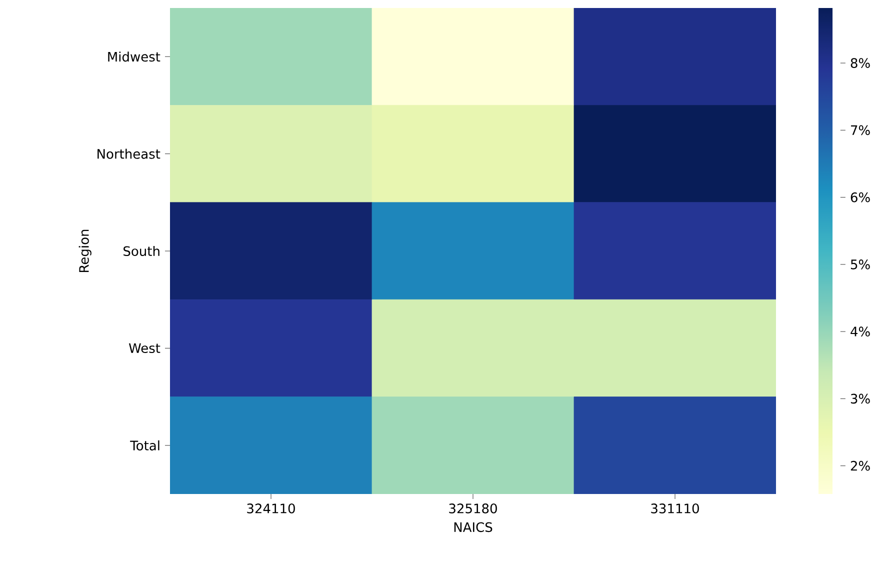  I want to click on color-bar-label: 5%, so click(860, 265).